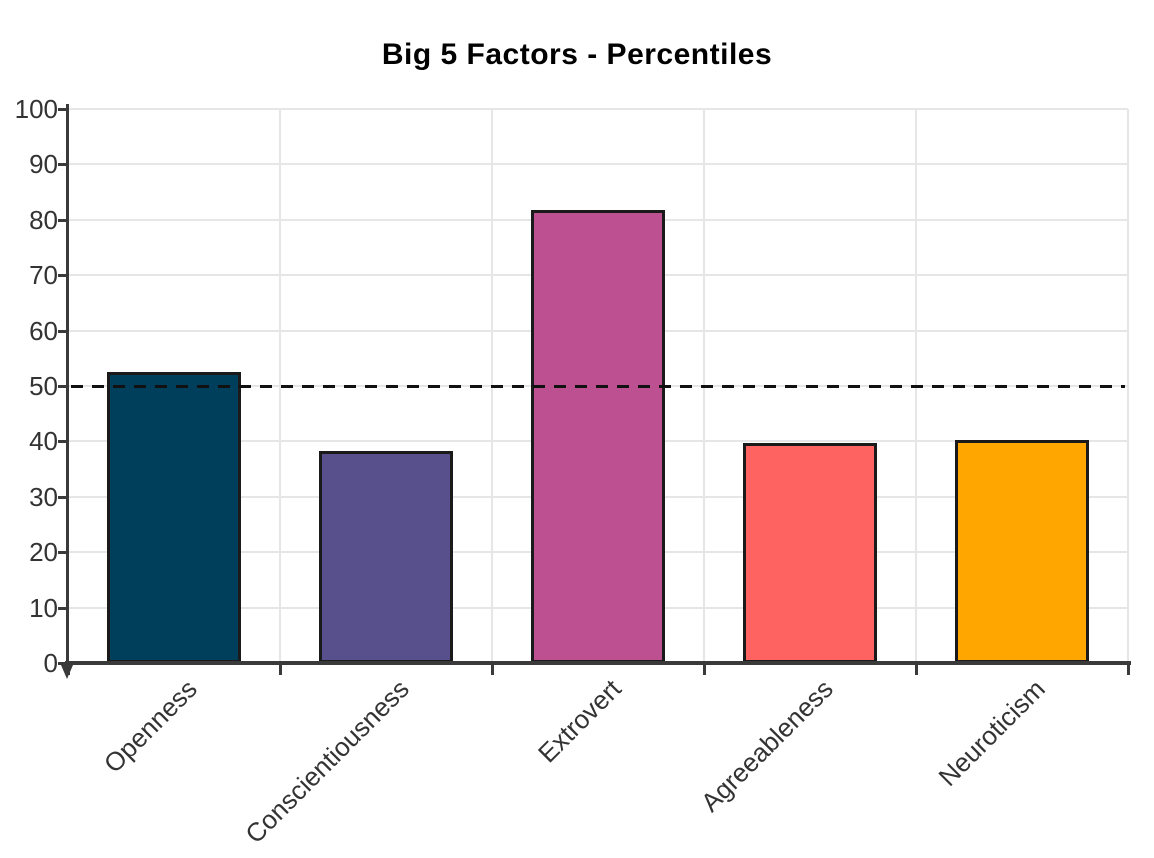 Image resolution: width=1154 pixels, height=858 pixels. What do you see at coordinates (50, 663) in the screenshot?
I see `y-tick-label: 0` at bounding box center [50, 663].